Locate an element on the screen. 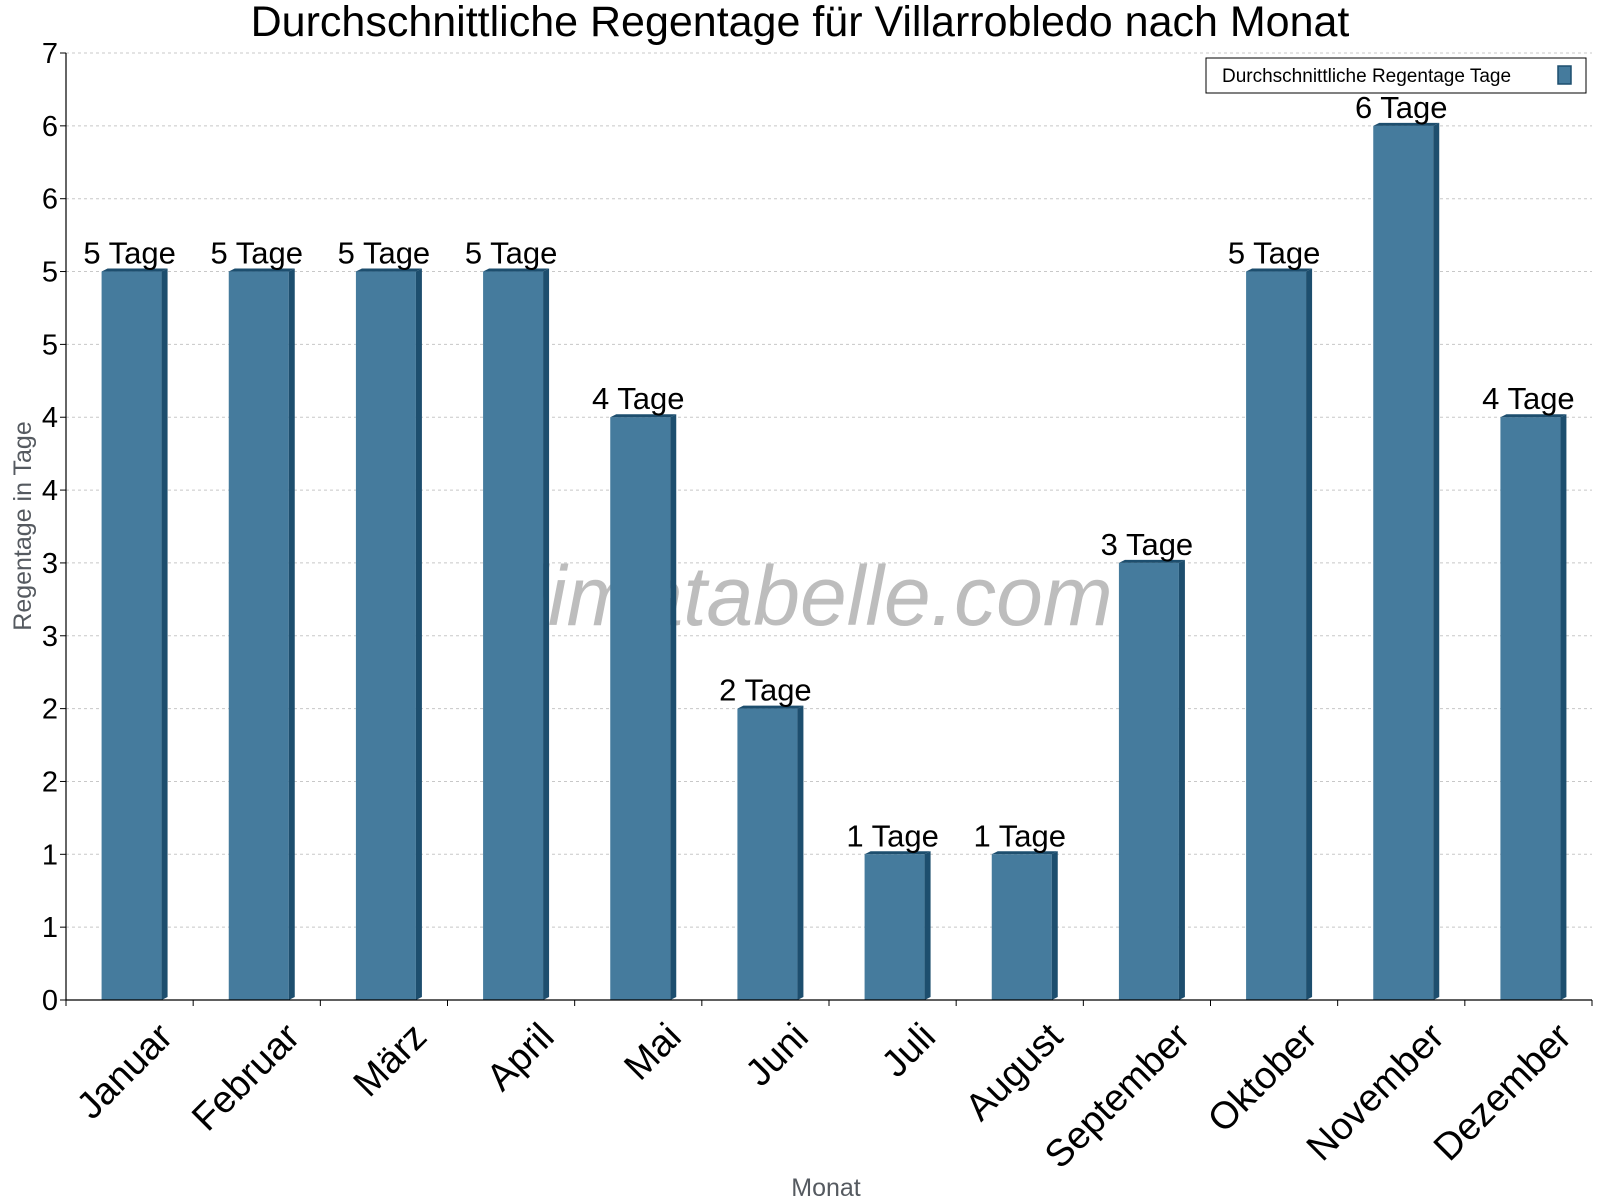  data-label: 6 Tage is located at coordinates (1401, 107).